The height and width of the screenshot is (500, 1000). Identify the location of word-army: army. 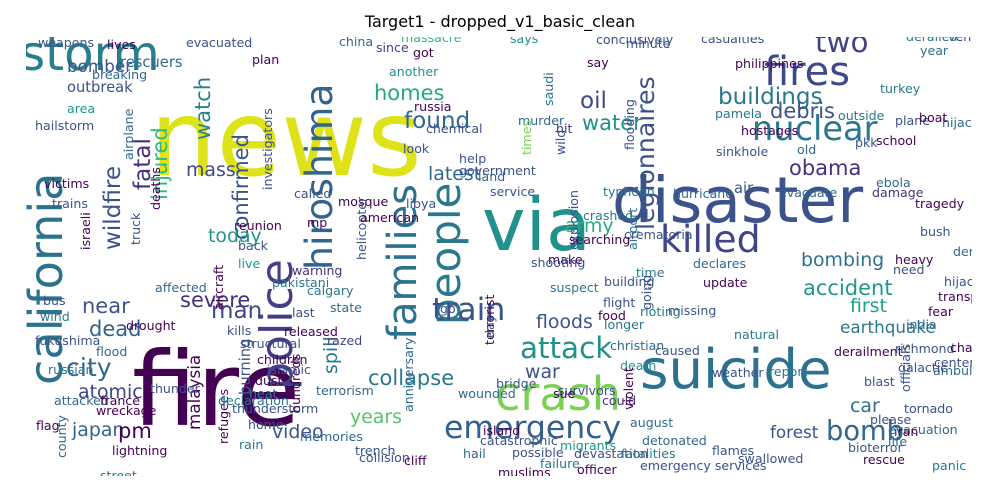
(589, 226).